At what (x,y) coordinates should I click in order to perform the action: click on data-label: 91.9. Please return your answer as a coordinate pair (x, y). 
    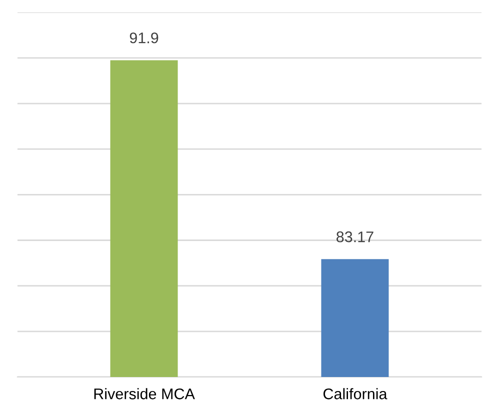
    Looking at the image, I should click on (144, 38).